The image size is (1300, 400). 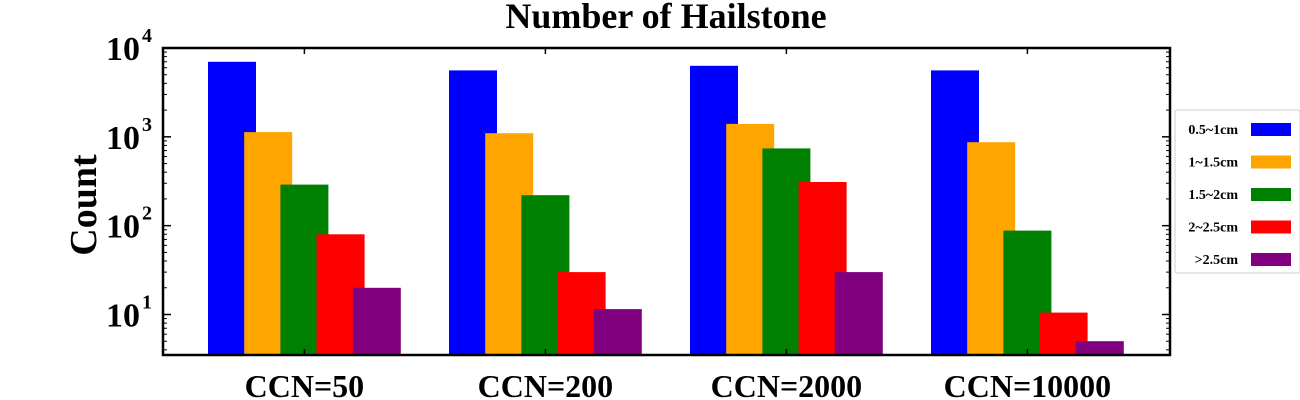 I want to click on y-axis-label: Count, so click(x=84, y=205).